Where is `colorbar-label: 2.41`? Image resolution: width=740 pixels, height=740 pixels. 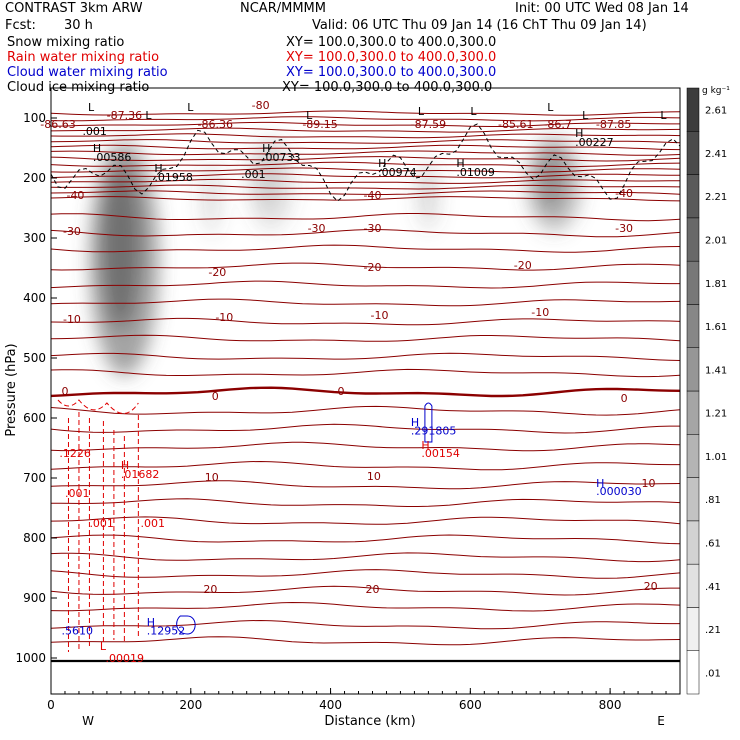
colorbar-label: 2.41 is located at coordinates (716, 154).